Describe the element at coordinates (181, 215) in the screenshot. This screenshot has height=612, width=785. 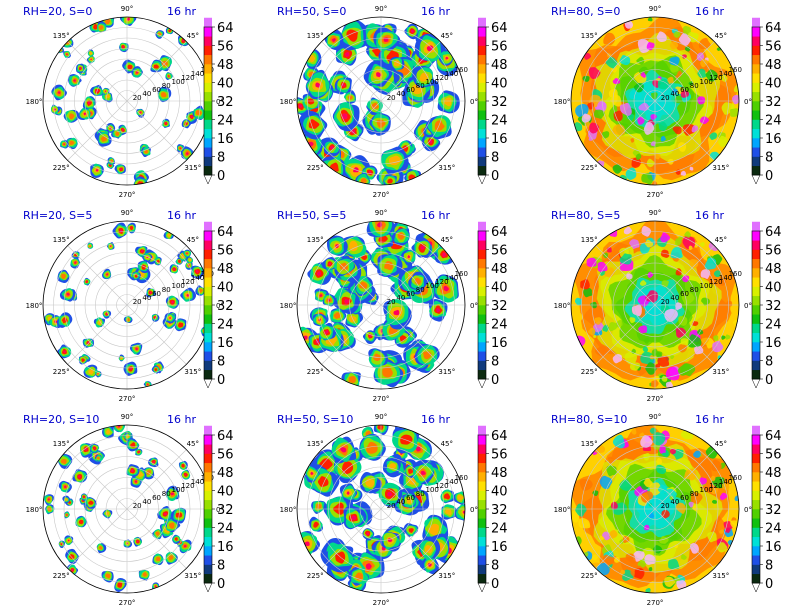
I see `time-label: 16 hr` at that location.